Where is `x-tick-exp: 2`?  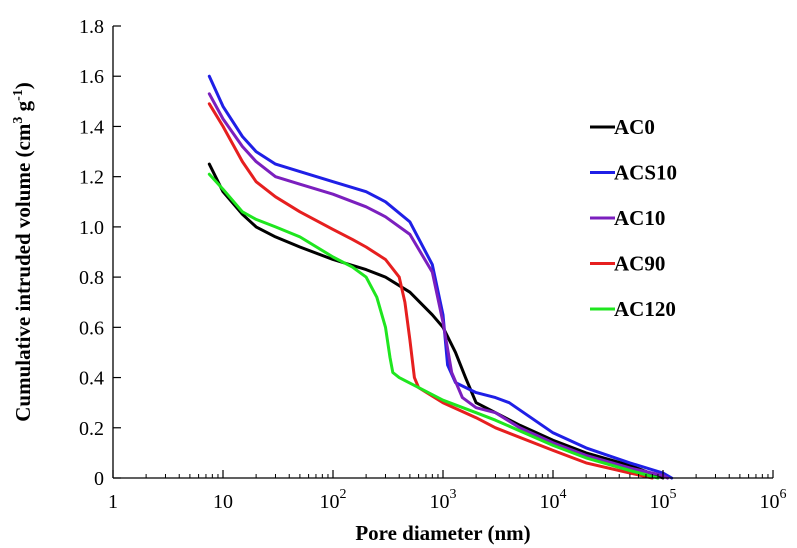
x-tick-exp: 2 is located at coordinates (343, 494).